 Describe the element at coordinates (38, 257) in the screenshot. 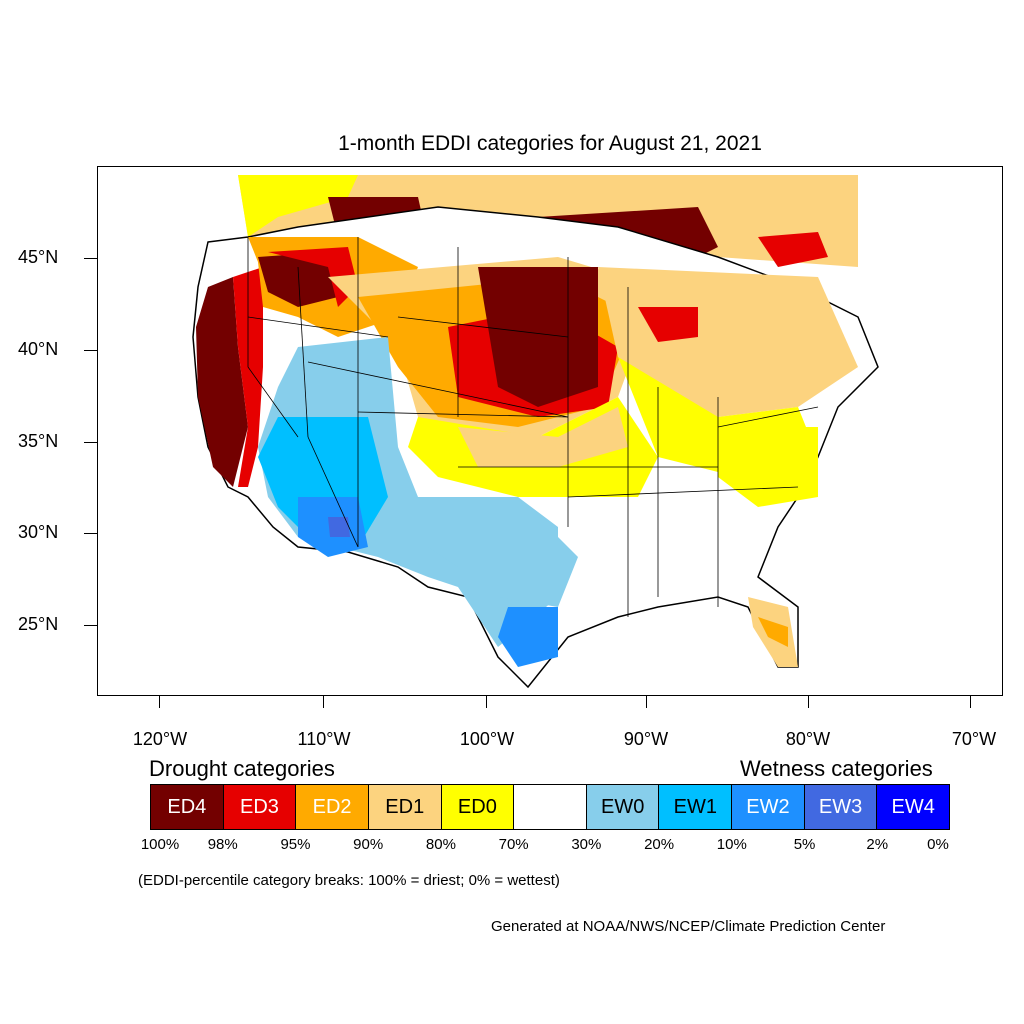

I see `lat-label-45: 45°N` at that location.